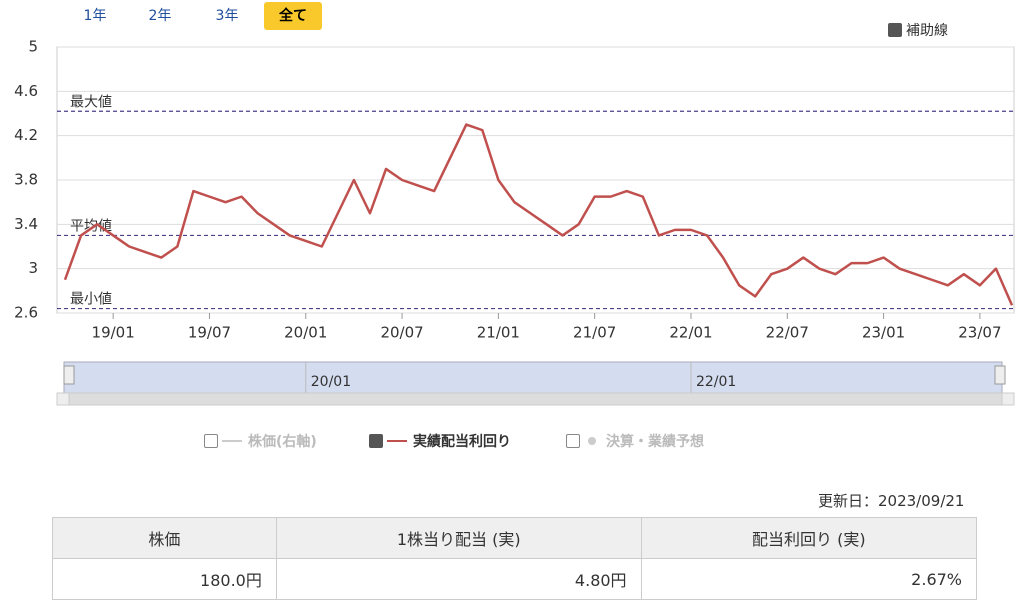 The image size is (1024, 600). Describe the element at coordinates (33, 268) in the screenshot. I see `y-tick-label: 3` at that location.